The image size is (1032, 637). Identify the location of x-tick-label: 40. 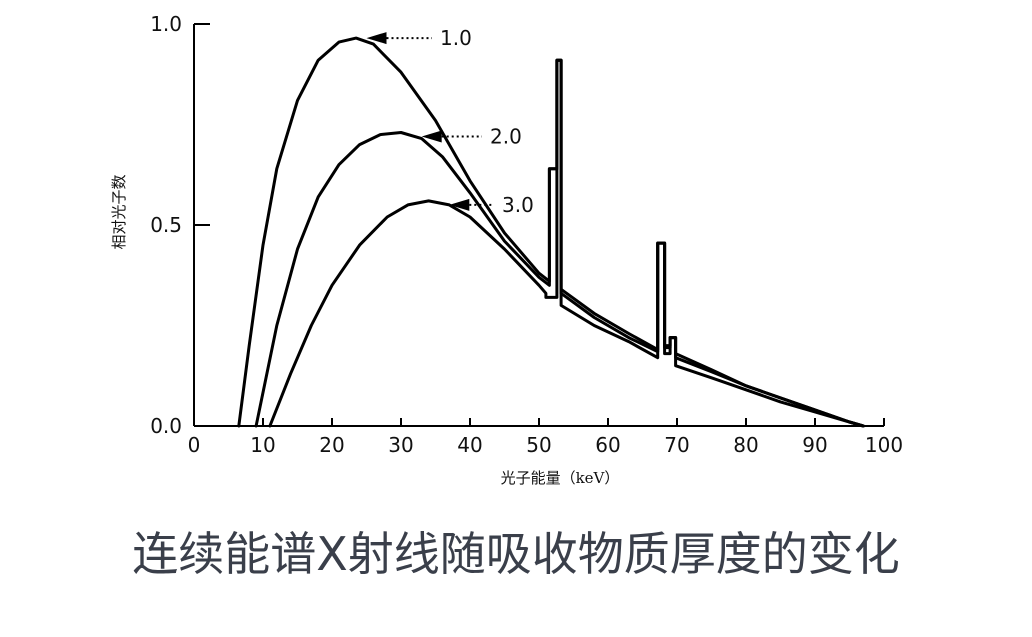
(469, 445).